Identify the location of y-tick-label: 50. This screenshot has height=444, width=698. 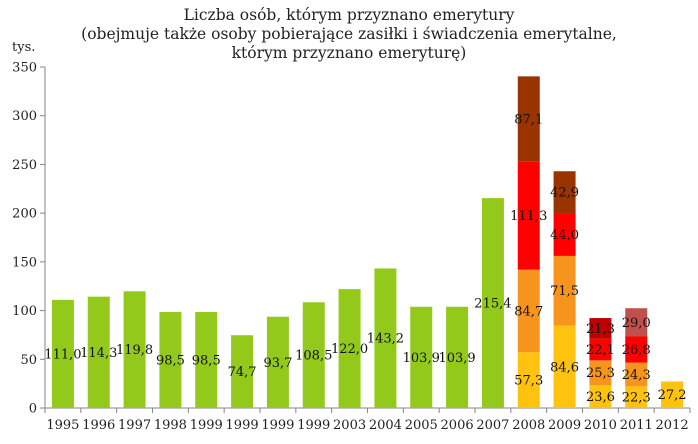
(28, 360).